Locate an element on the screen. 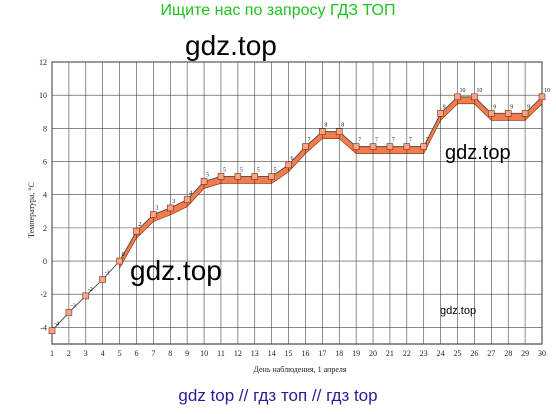 This screenshot has width=556, height=414. x-tick-label: 3 is located at coordinates (86, 353).